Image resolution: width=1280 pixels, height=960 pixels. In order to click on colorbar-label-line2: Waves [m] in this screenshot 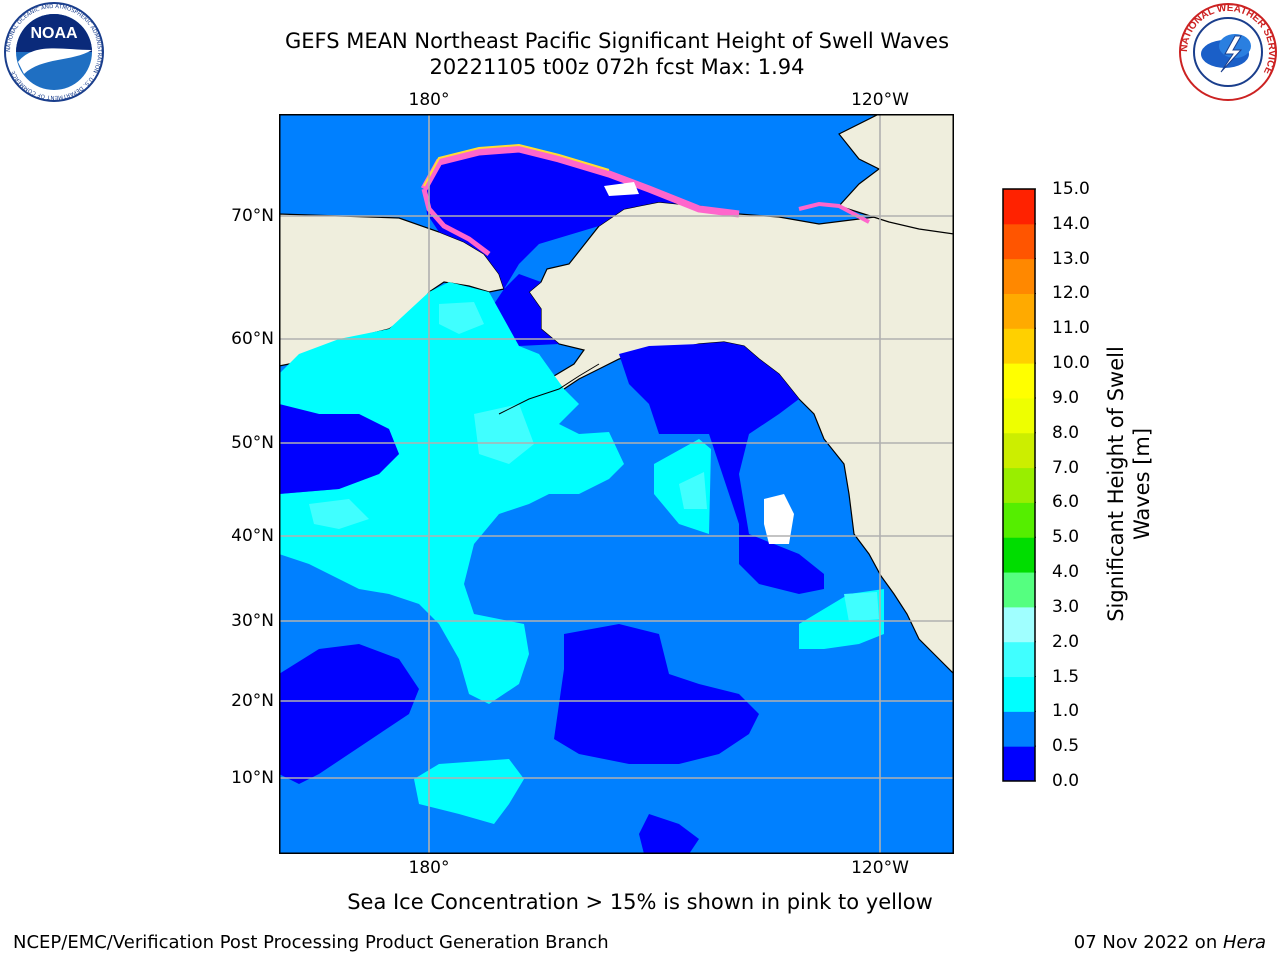, I will do `click(1142, 484)`.